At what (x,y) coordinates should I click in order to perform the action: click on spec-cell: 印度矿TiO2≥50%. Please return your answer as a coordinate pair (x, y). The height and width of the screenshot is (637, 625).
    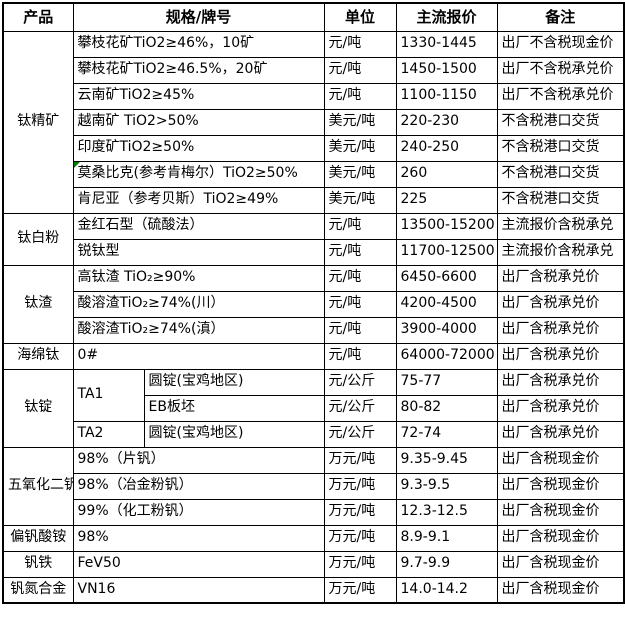
    Looking at the image, I should click on (198, 148).